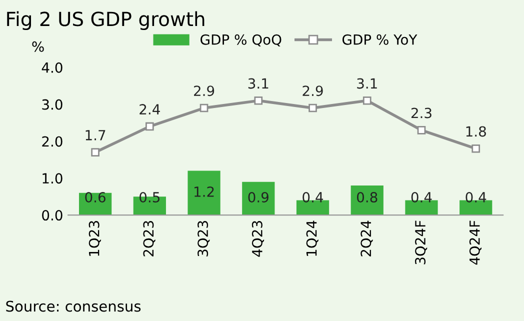  I want to click on data-label: 1.8, so click(476, 131).